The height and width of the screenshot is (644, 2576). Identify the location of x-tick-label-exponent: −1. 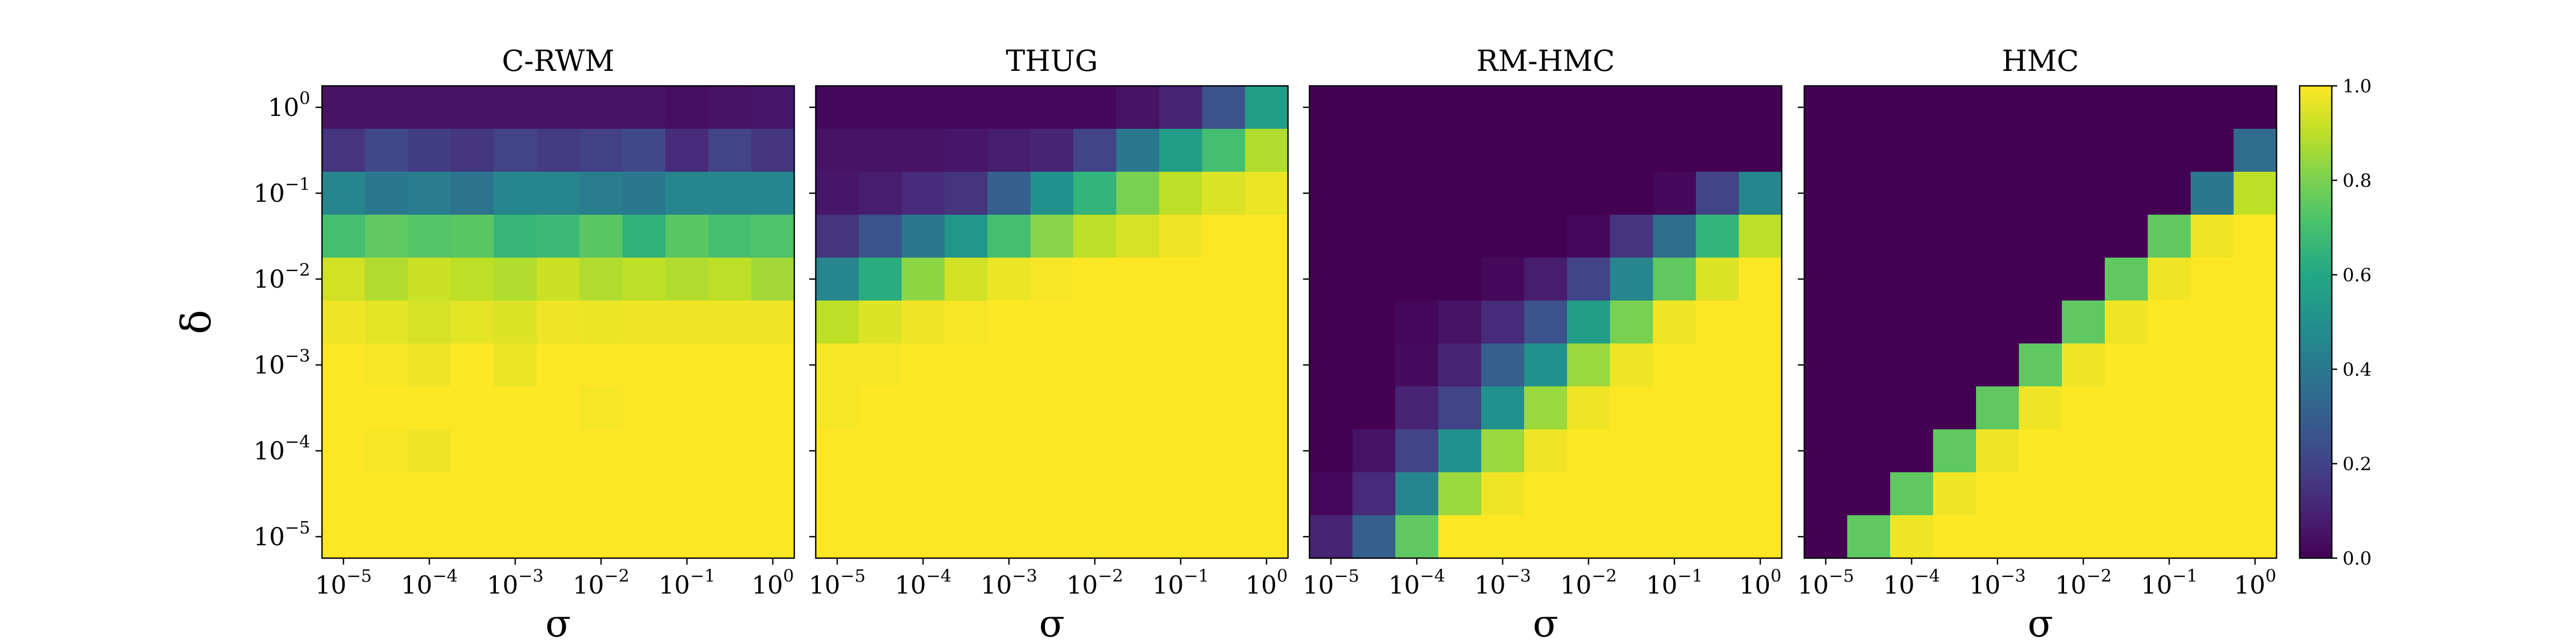
(702, 576).